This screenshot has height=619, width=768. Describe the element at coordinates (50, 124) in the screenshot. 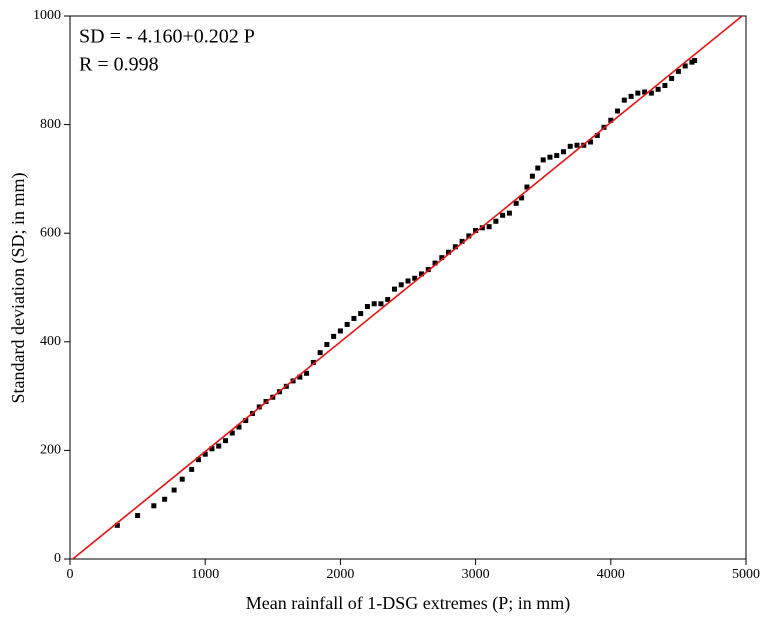

I see `y-tick-label: 800` at that location.